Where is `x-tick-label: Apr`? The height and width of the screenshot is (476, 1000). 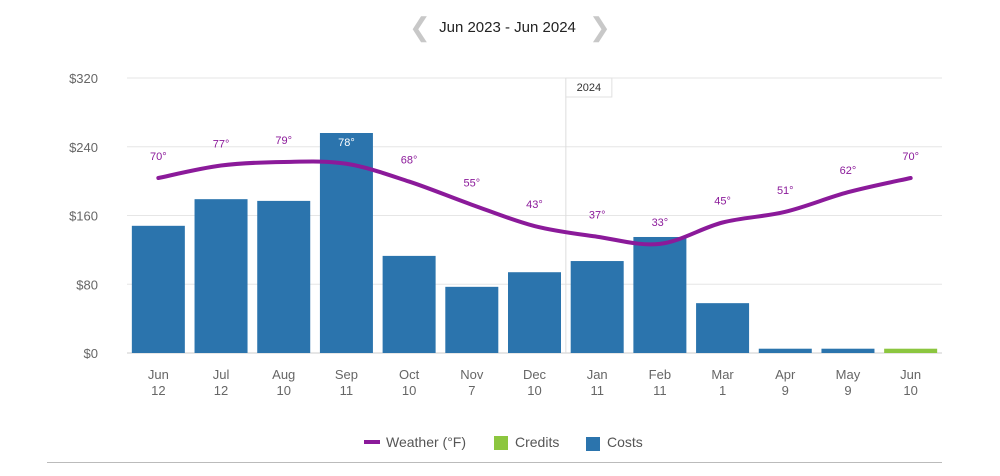
x-tick-label: Apr is located at coordinates (785, 374).